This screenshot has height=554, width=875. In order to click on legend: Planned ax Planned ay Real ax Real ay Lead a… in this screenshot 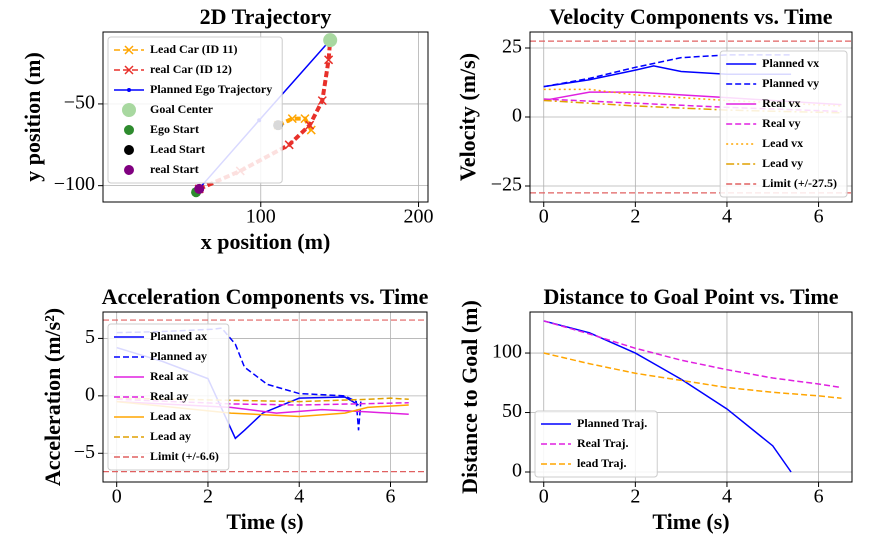, I will do `click(168, 397)`.